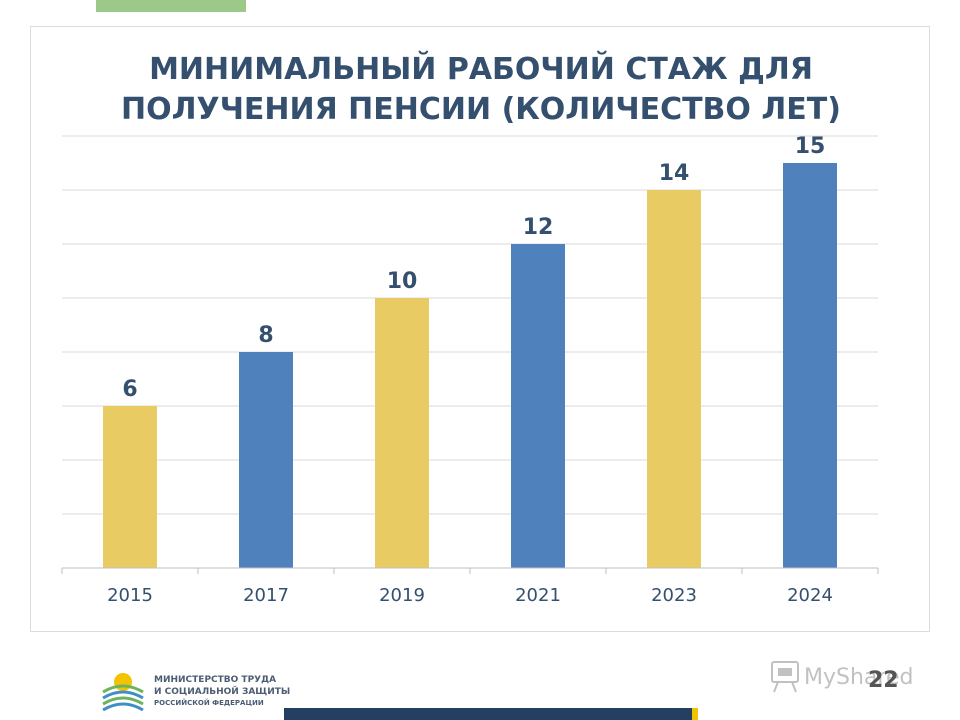 The image size is (960, 720). What do you see at coordinates (883, 680) in the screenshot?
I see `page-number: 22` at bounding box center [883, 680].